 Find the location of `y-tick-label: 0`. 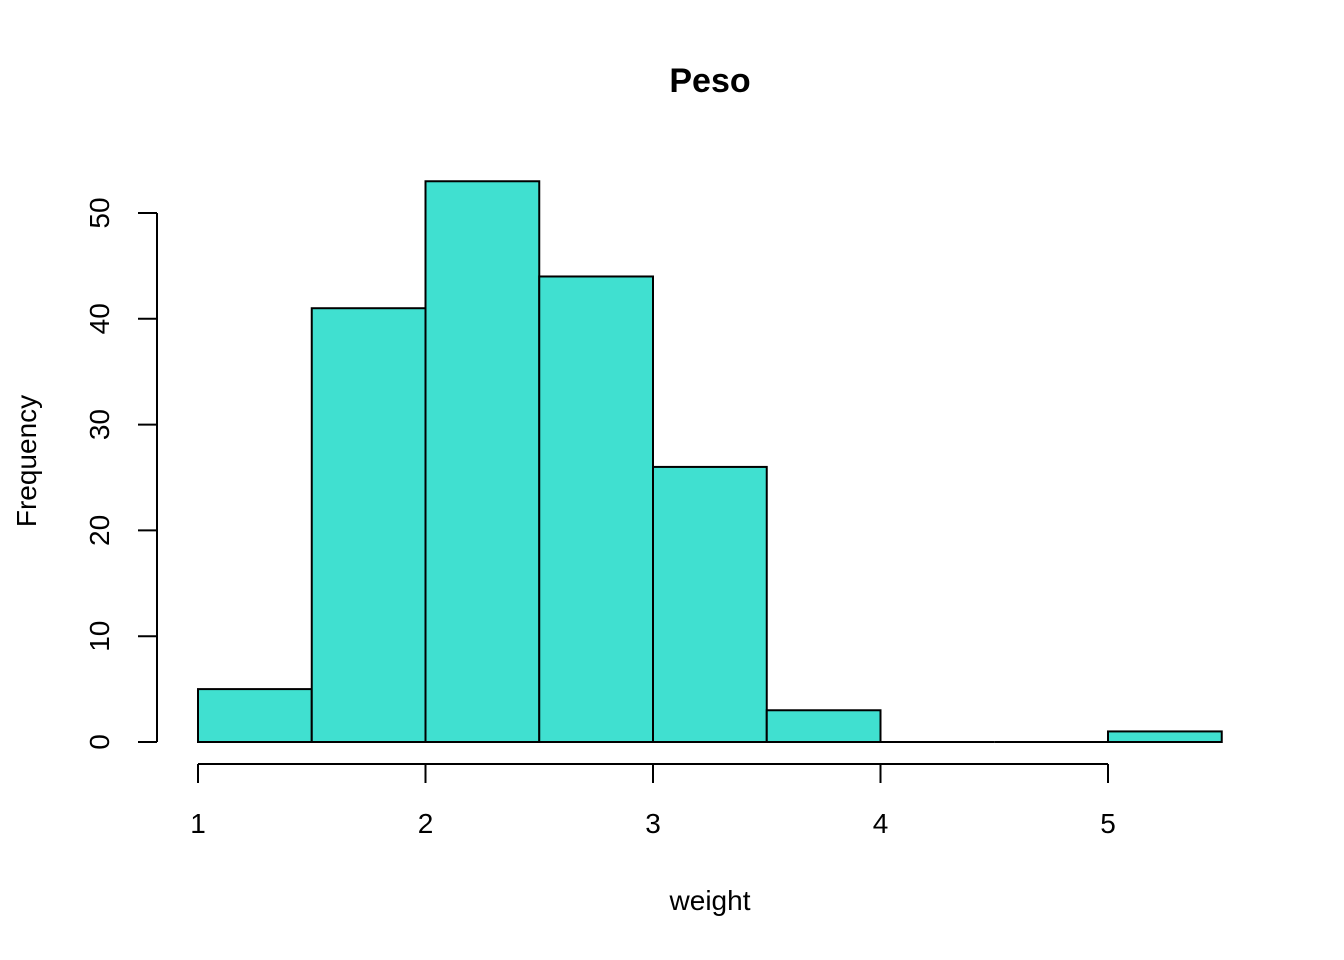

y-tick-label: 0 is located at coordinates (99, 742).